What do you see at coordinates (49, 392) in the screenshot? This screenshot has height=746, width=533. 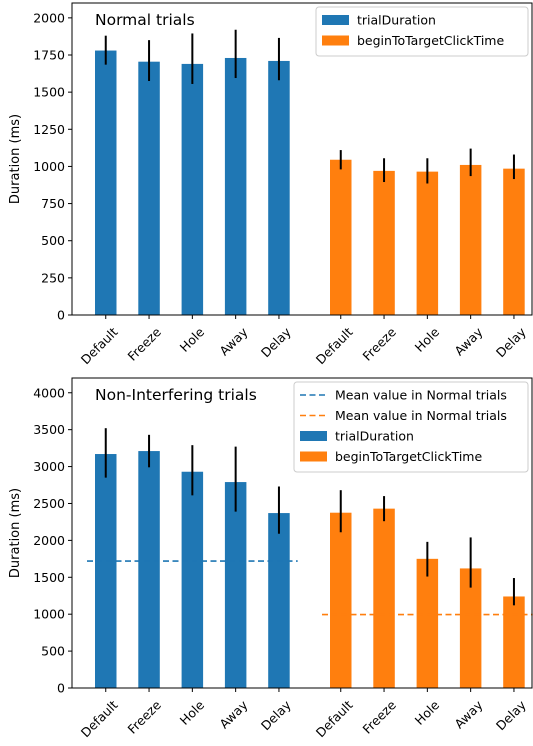 I see `y-tick-label: 4000` at bounding box center [49, 392].